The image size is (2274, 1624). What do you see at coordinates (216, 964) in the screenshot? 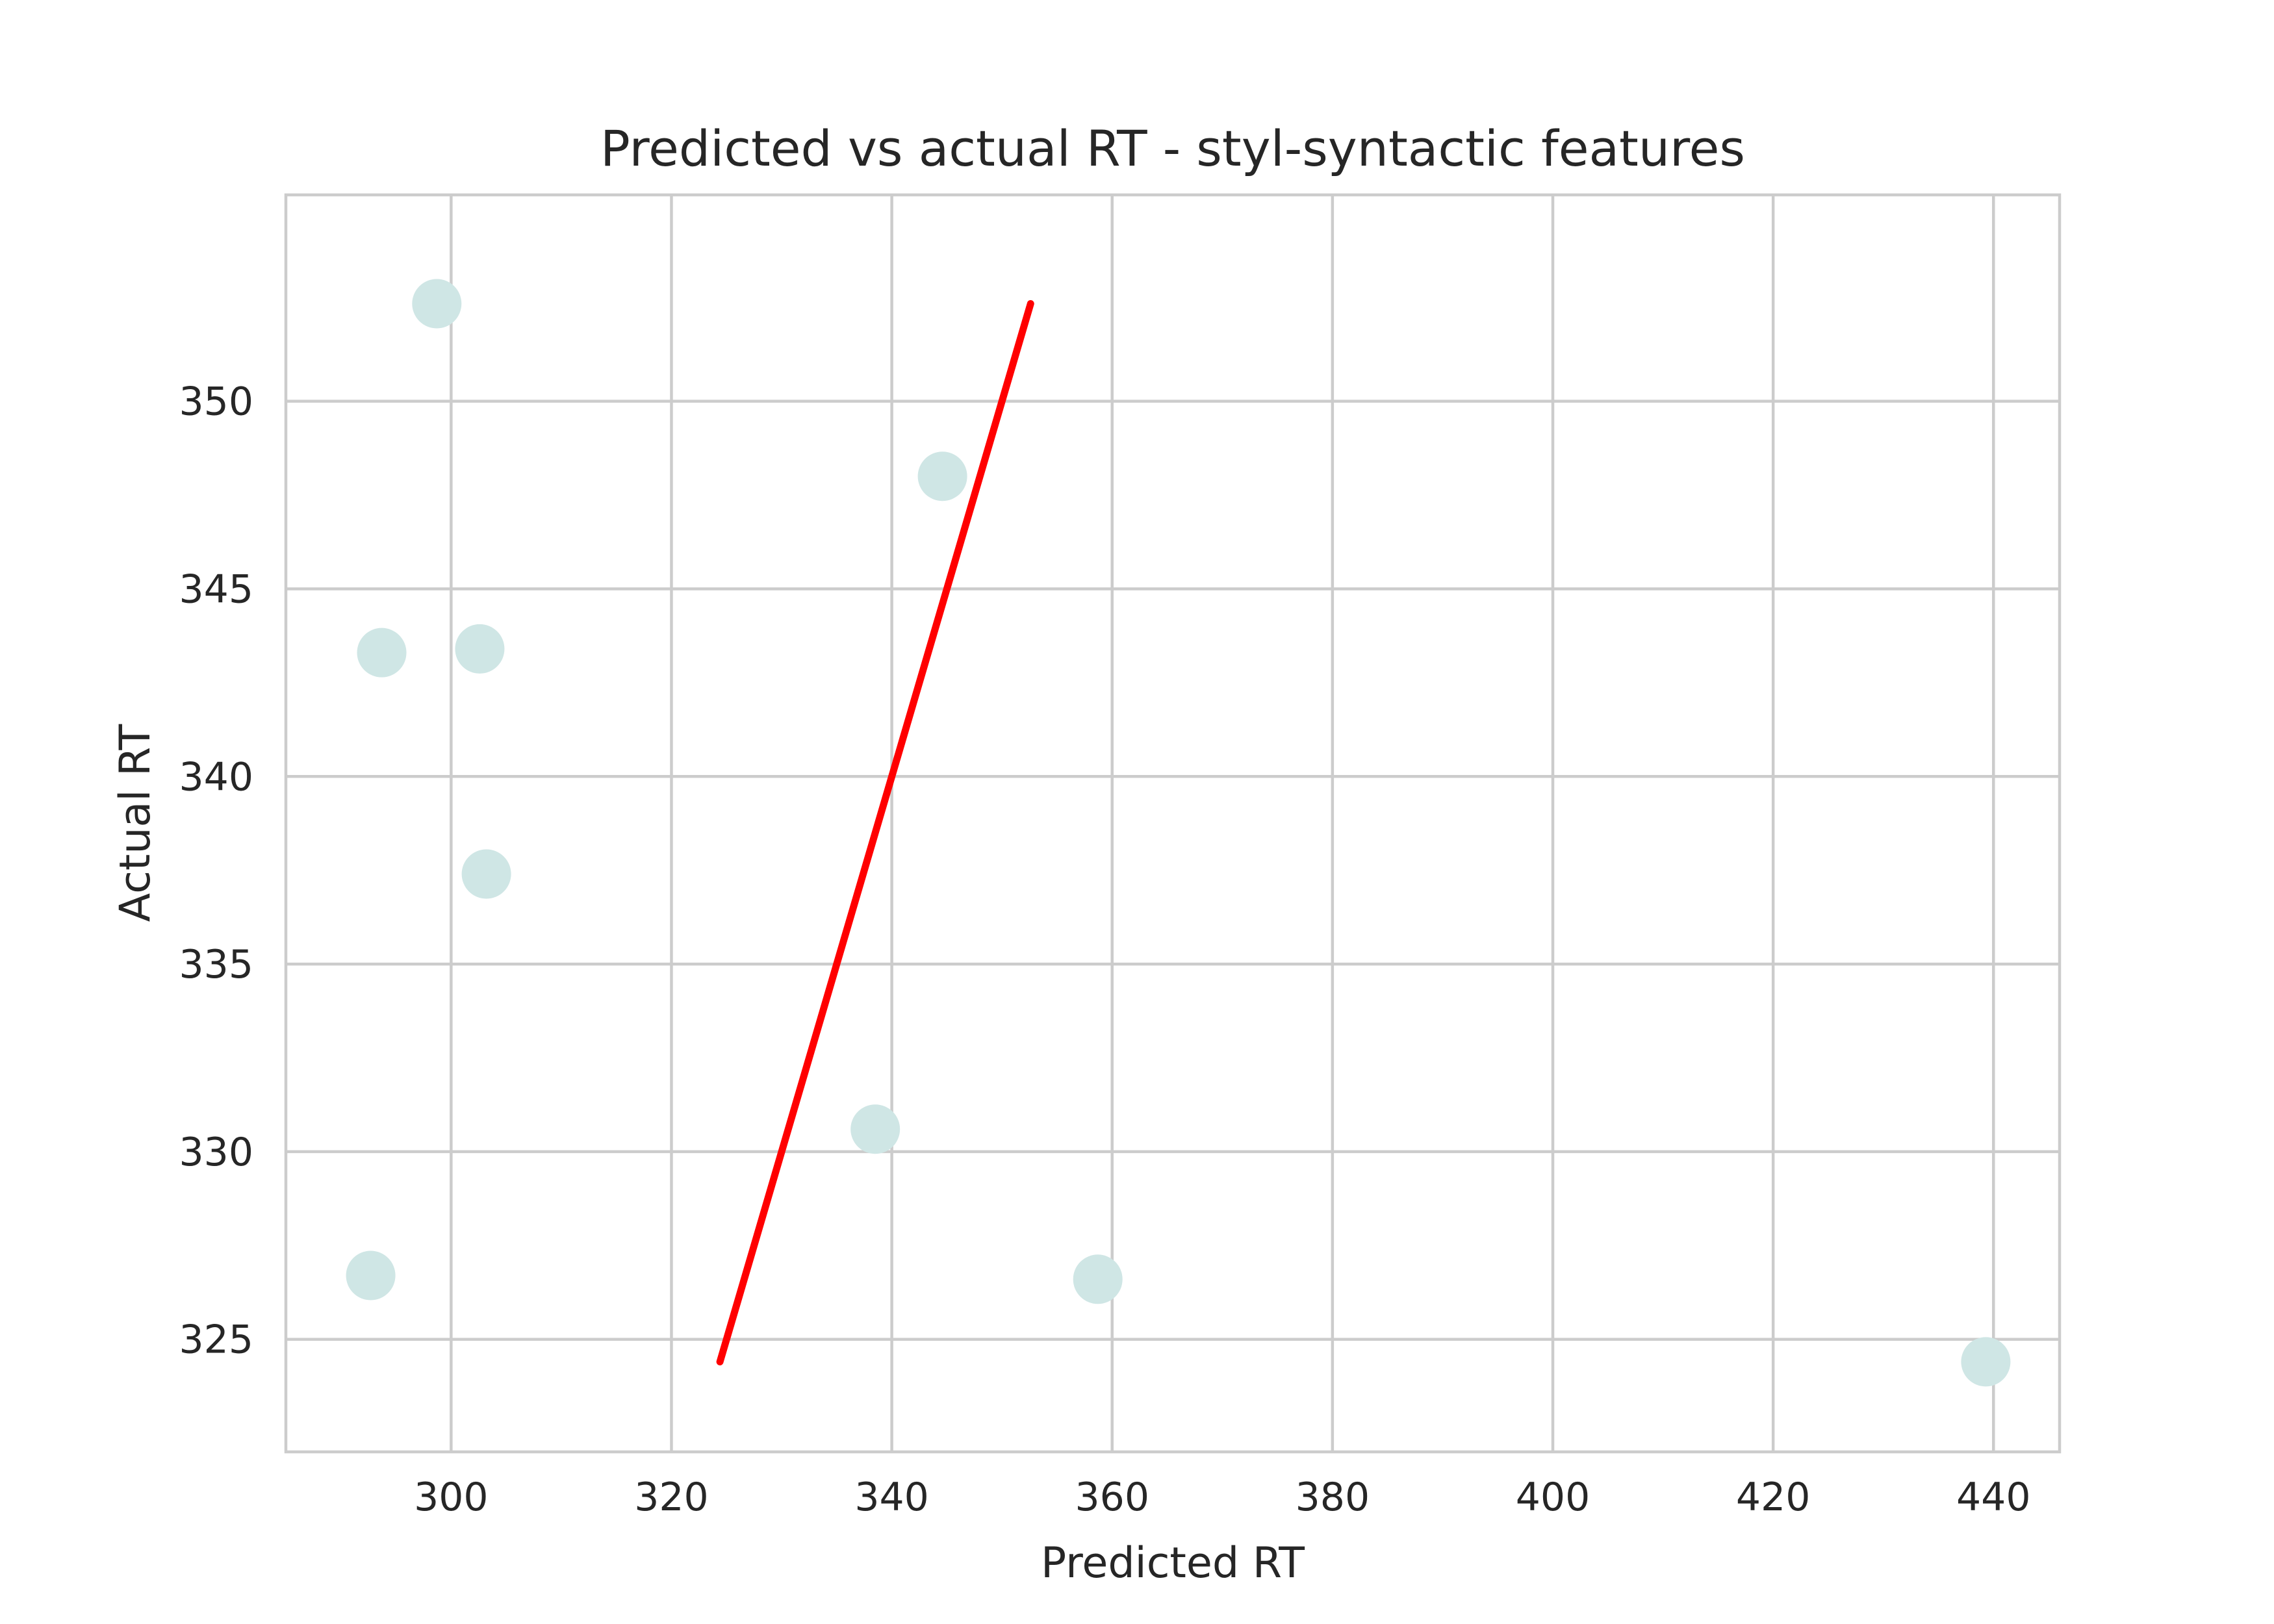
I see `y-tick-label: 335` at bounding box center [216, 964].